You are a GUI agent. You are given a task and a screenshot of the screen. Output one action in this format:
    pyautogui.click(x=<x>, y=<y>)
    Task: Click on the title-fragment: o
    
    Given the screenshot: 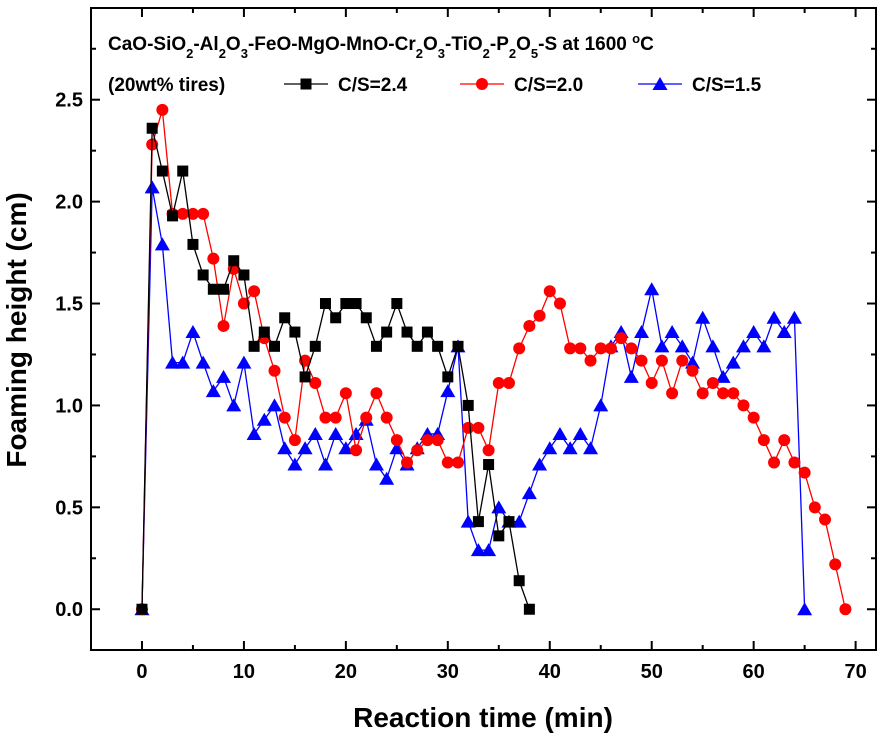 What is the action you would take?
    pyautogui.click(x=636, y=38)
    